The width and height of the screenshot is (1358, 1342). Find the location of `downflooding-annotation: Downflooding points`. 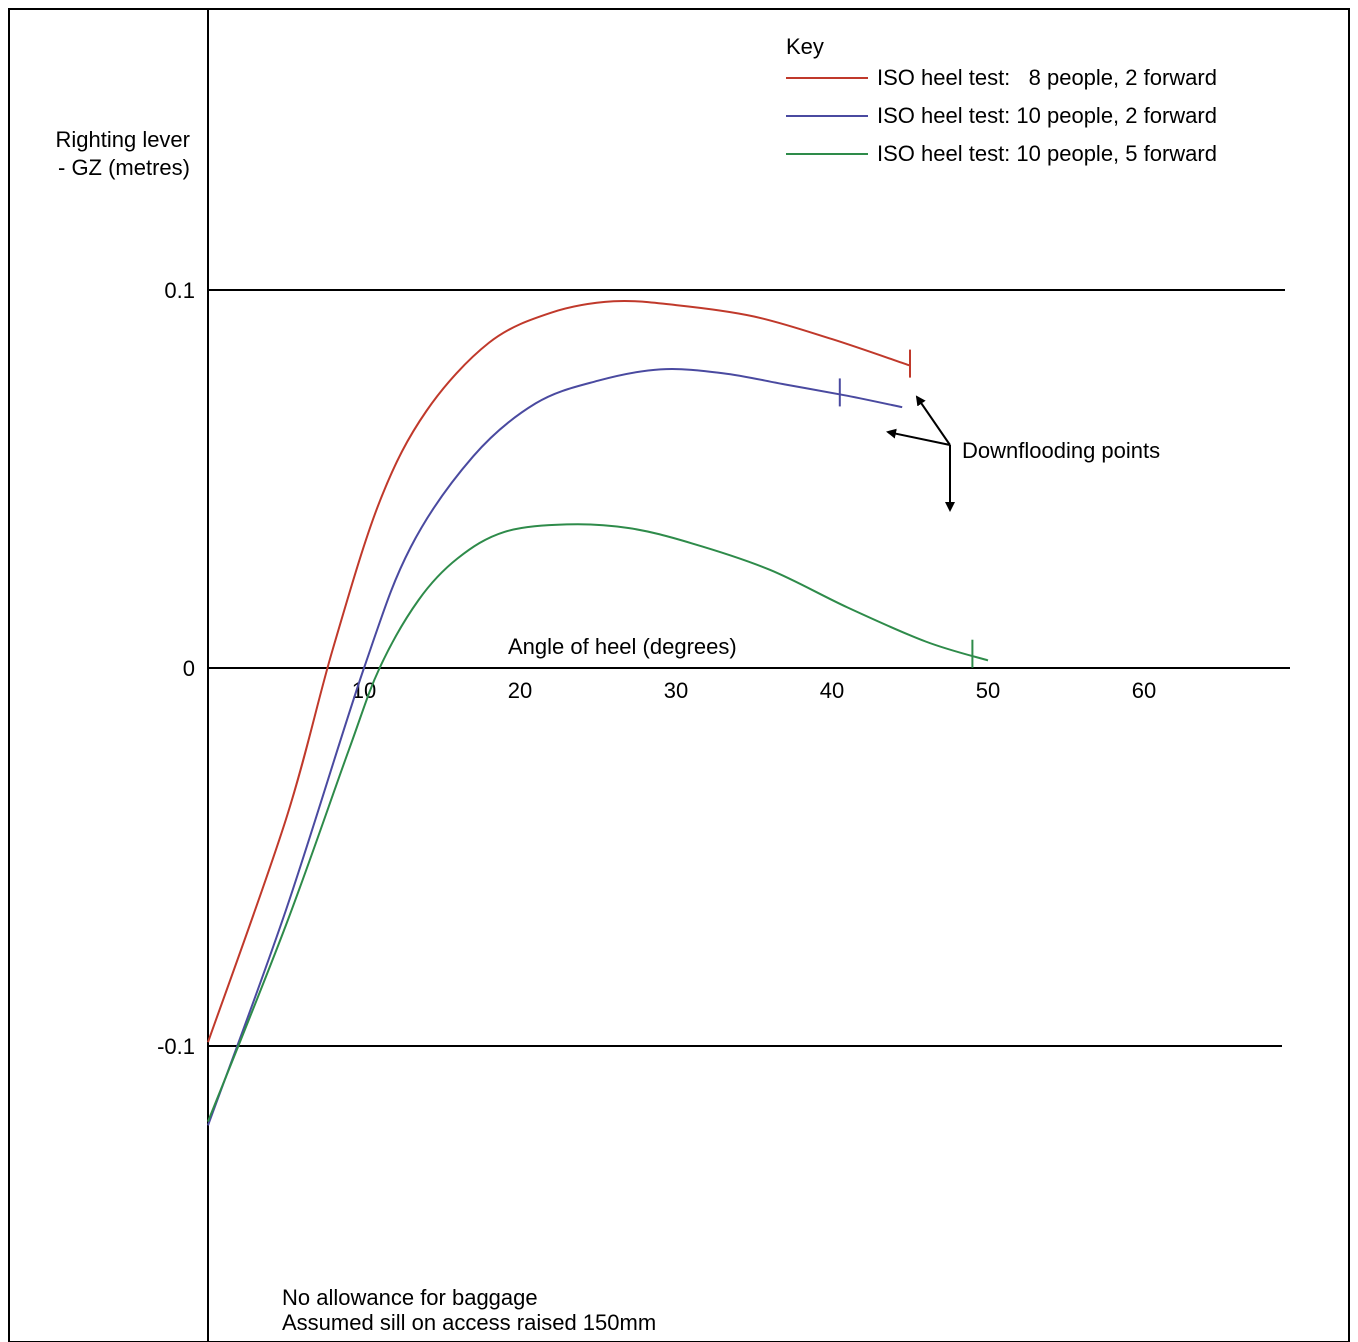

downflooding-annotation: Downflooding points is located at coordinates (1023, 453).